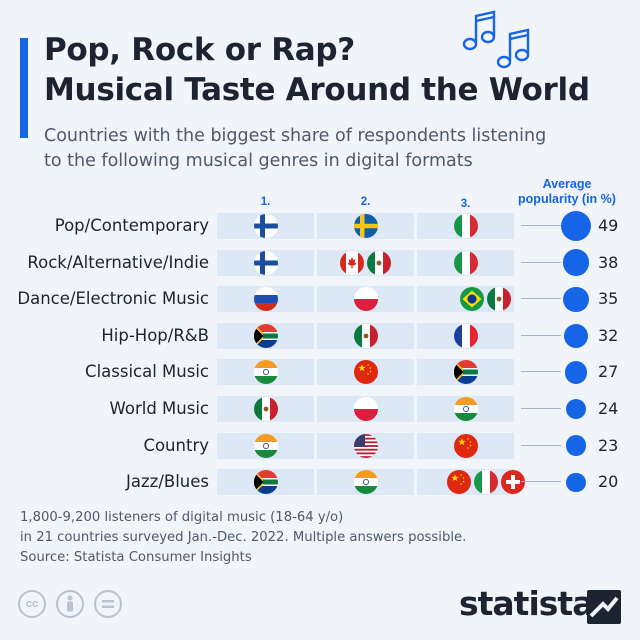 This screenshot has height=640, width=640. I want to click on table-row: Pop/Contemporary 49, so click(320, 226).